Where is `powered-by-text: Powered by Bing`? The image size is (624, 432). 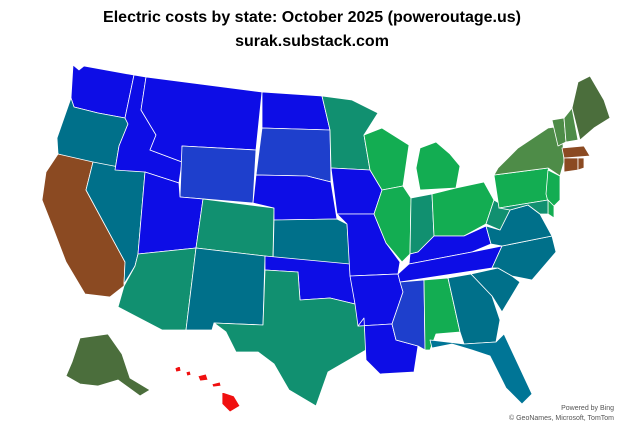
powered-by-text: Powered by Bing is located at coordinates (587, 408).